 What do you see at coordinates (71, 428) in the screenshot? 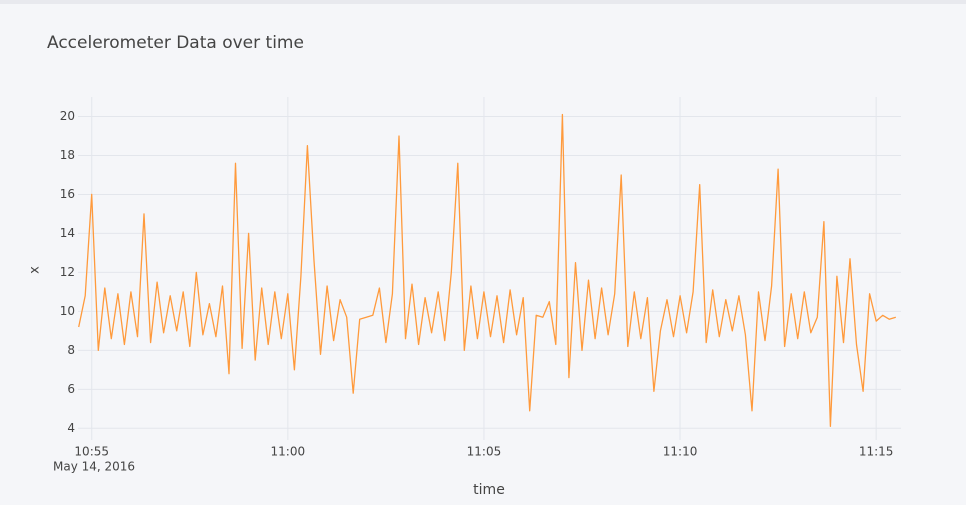
I see `y-tick-label: 4` at bounding box center [71, 428].